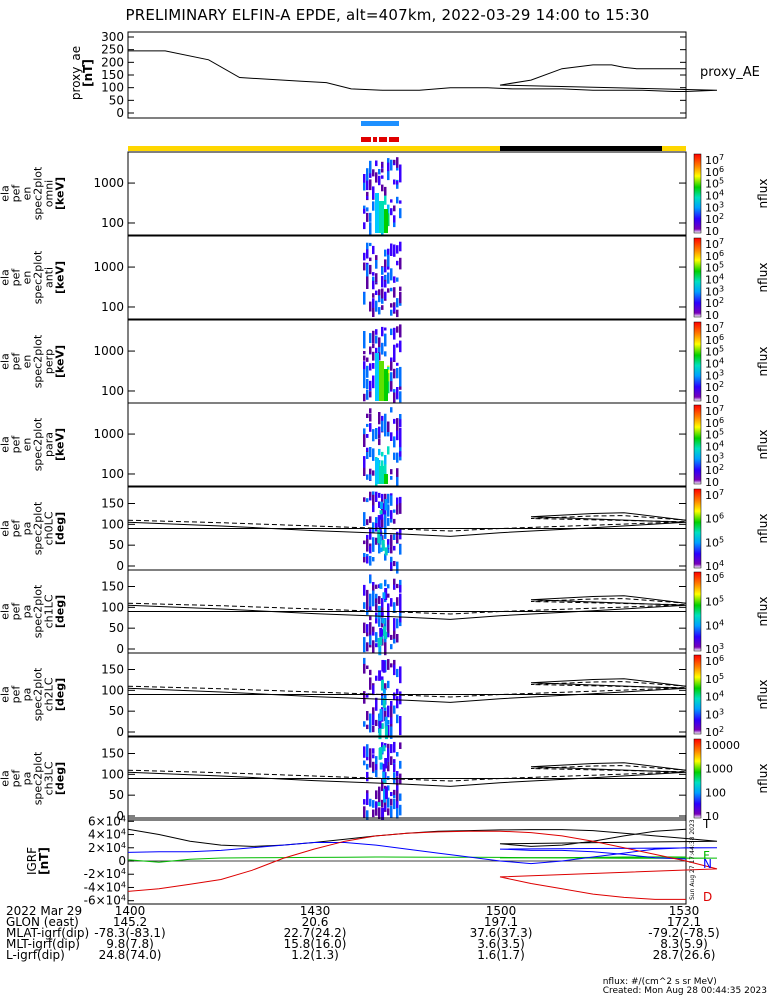 This screenshot has height=1000, width=775. I want to click on colorbar-label: 10⁷, so click(714, 411).